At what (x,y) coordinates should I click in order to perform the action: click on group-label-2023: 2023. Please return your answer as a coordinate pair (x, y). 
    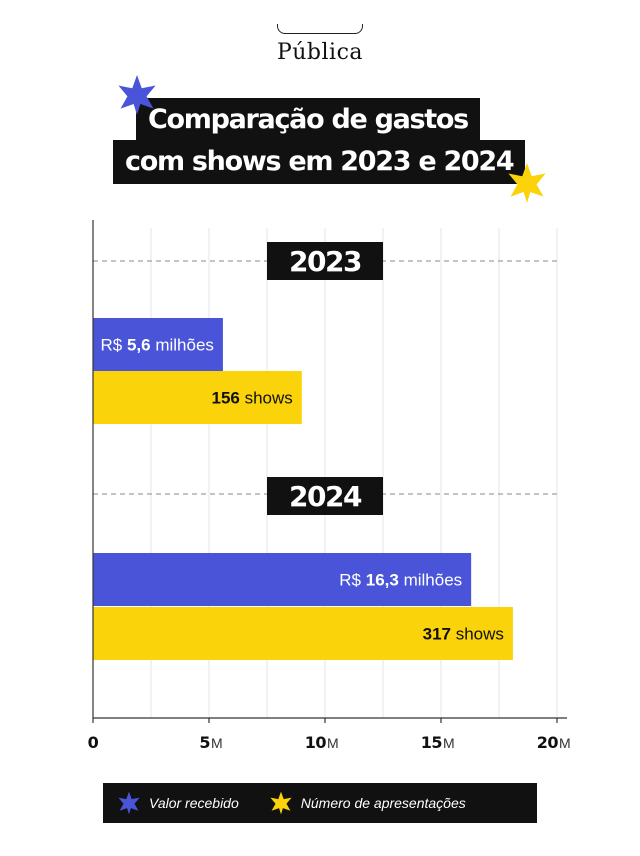
    Looking at the image, I should click on (325, 261).